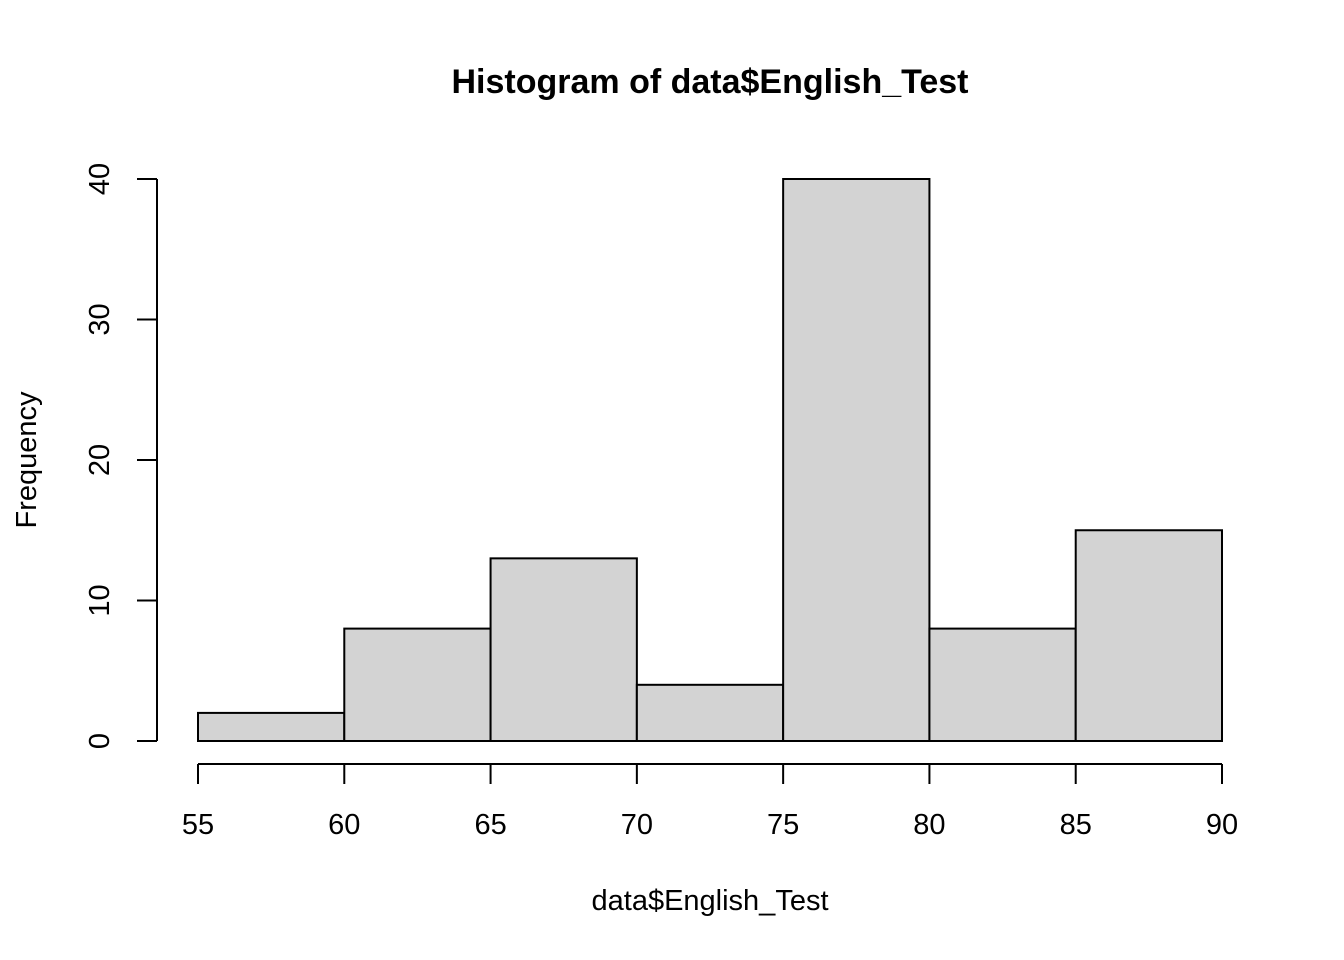  What do you see at coordinates (490, 825) in the screenshot?
I see `x-tick-label: 65` at bounding box center [490, 825].